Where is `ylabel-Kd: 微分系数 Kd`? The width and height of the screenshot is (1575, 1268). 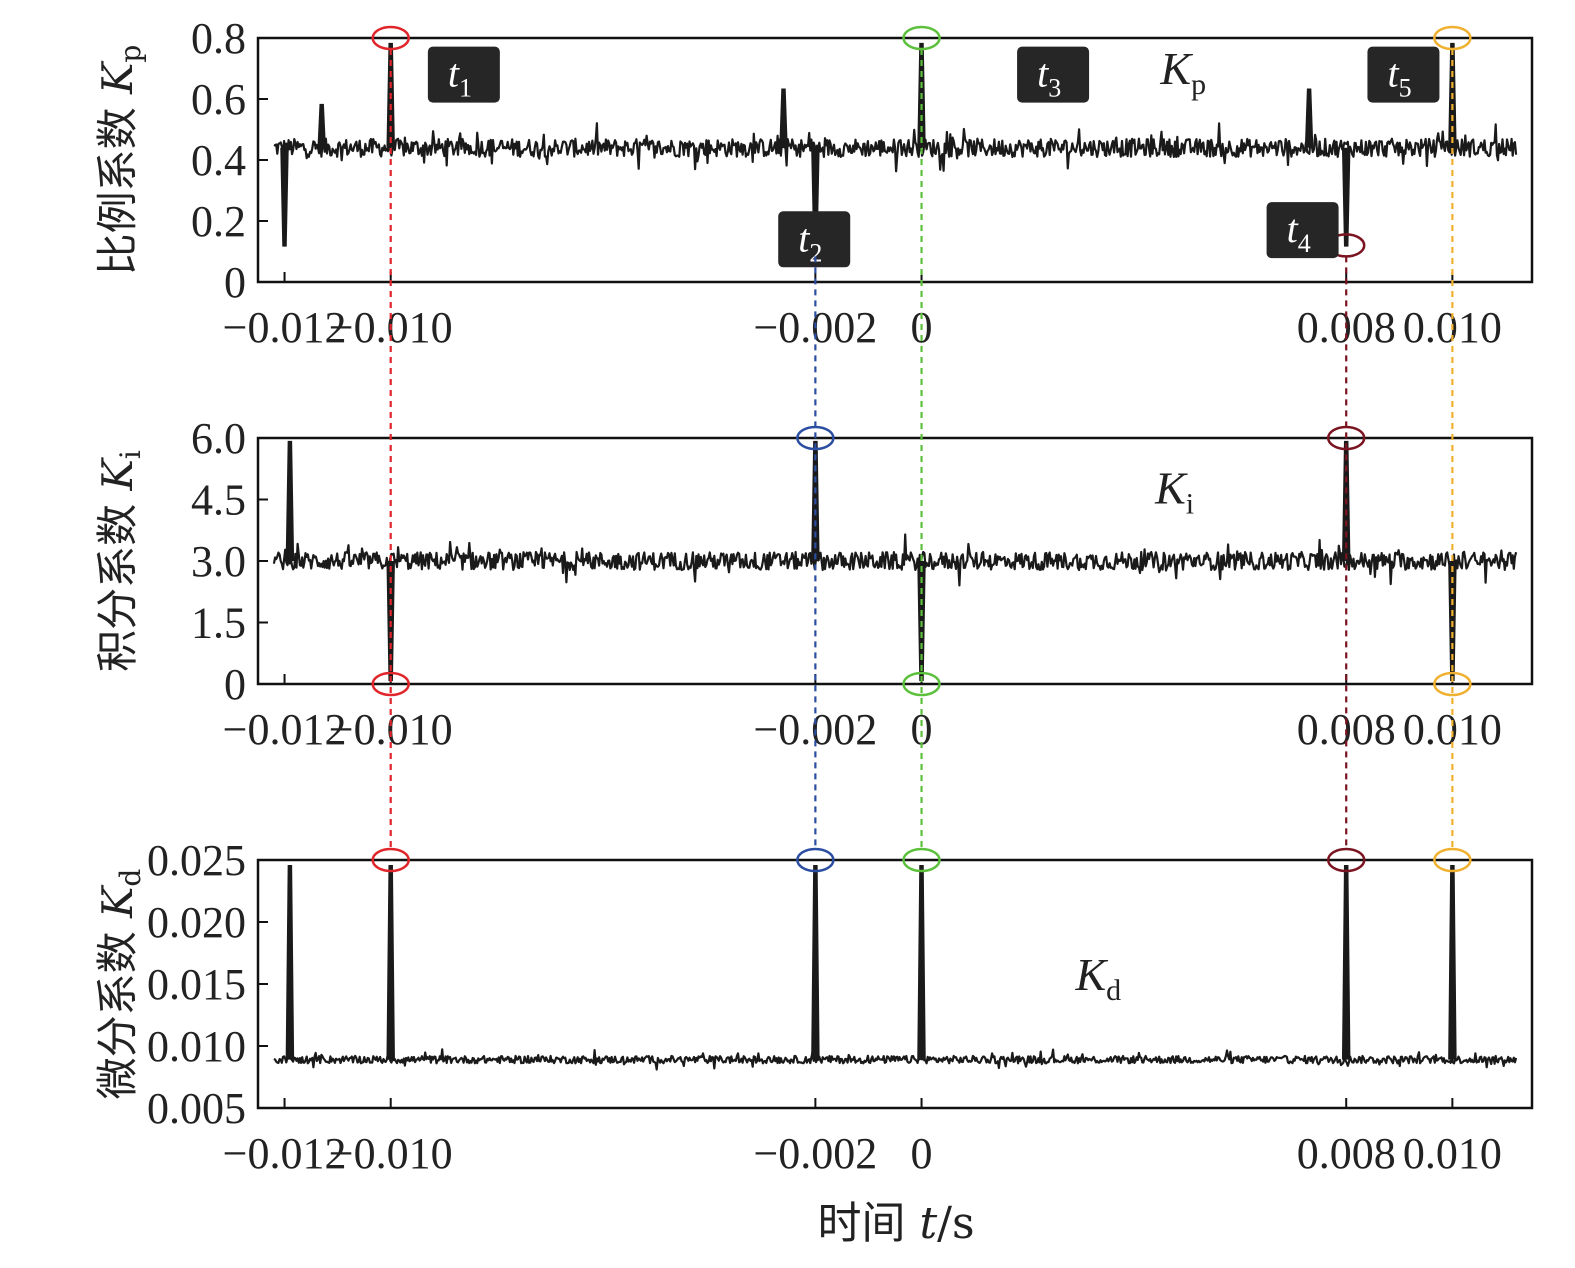
ylabel-Kd: 微分系数 Kd is located at coordinates (120, 984).